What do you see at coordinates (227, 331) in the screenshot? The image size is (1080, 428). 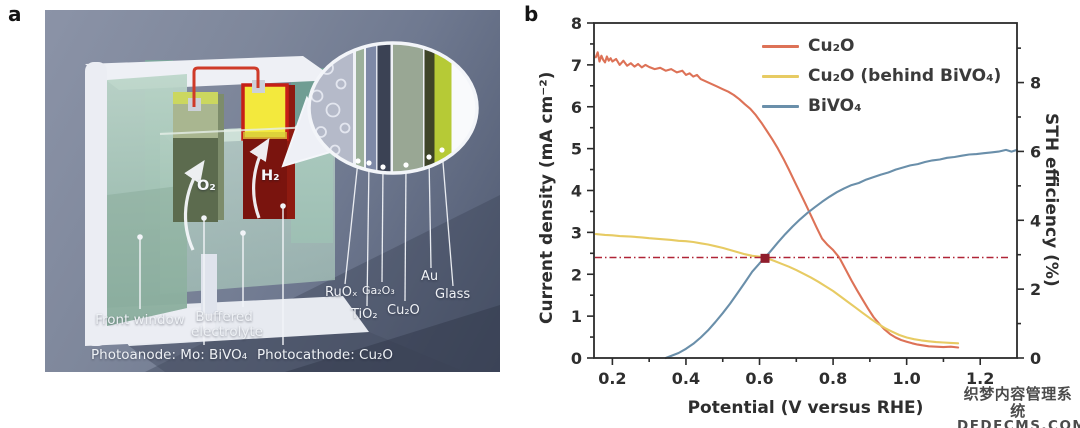 I see `buffered-line2: electrolyte` at bounding box center [227, 331].